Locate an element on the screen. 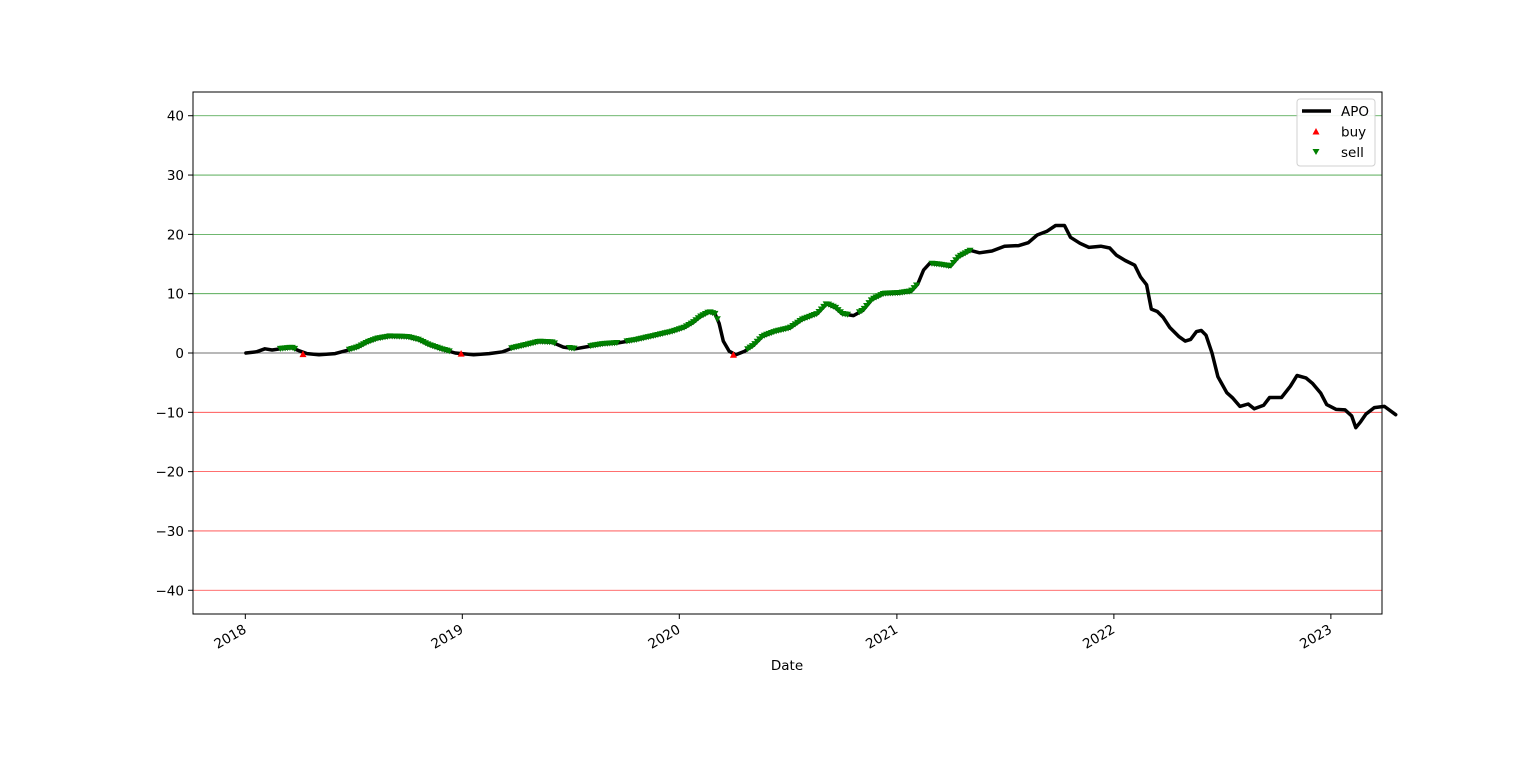 The width and height of the screenshot is (1536, 767). y-tick-label: −40 is located at coordinates (170, 591).